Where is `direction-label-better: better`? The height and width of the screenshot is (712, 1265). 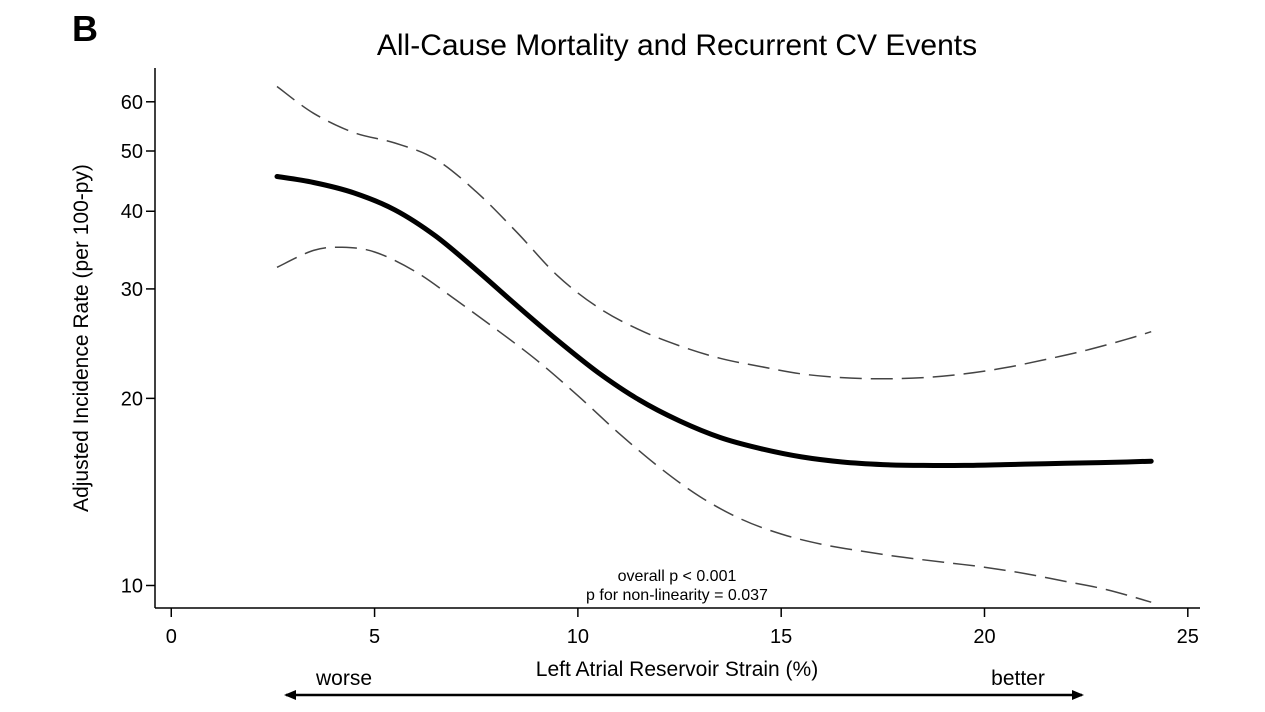 direction-label-better: better is located at coordinates (1018, 678).